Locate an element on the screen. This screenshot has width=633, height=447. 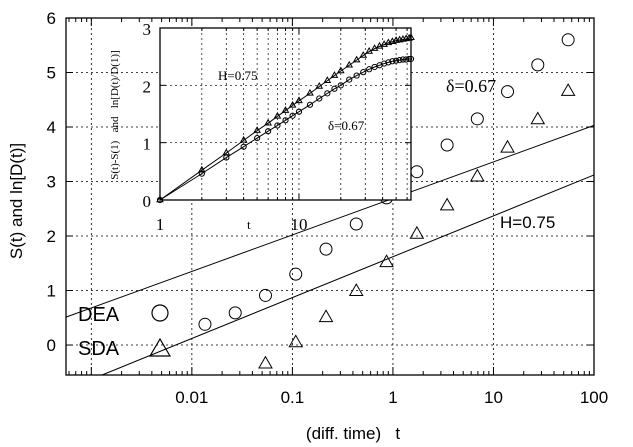
x-tick-label: 10 is located at coordinates (493, 397).